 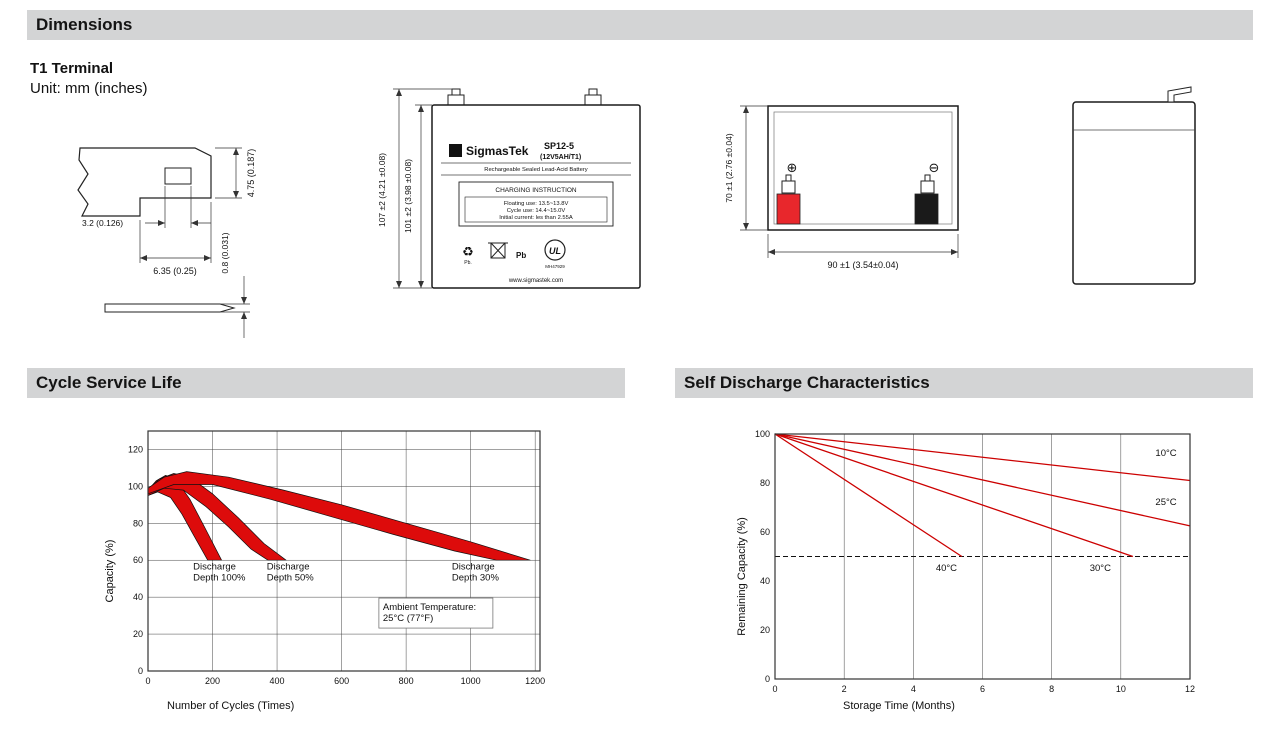 What do you see at coordinates (1100, 568) in the screenshot?
I see `svg-text: 30°C` at bounding box center [1100, 568].